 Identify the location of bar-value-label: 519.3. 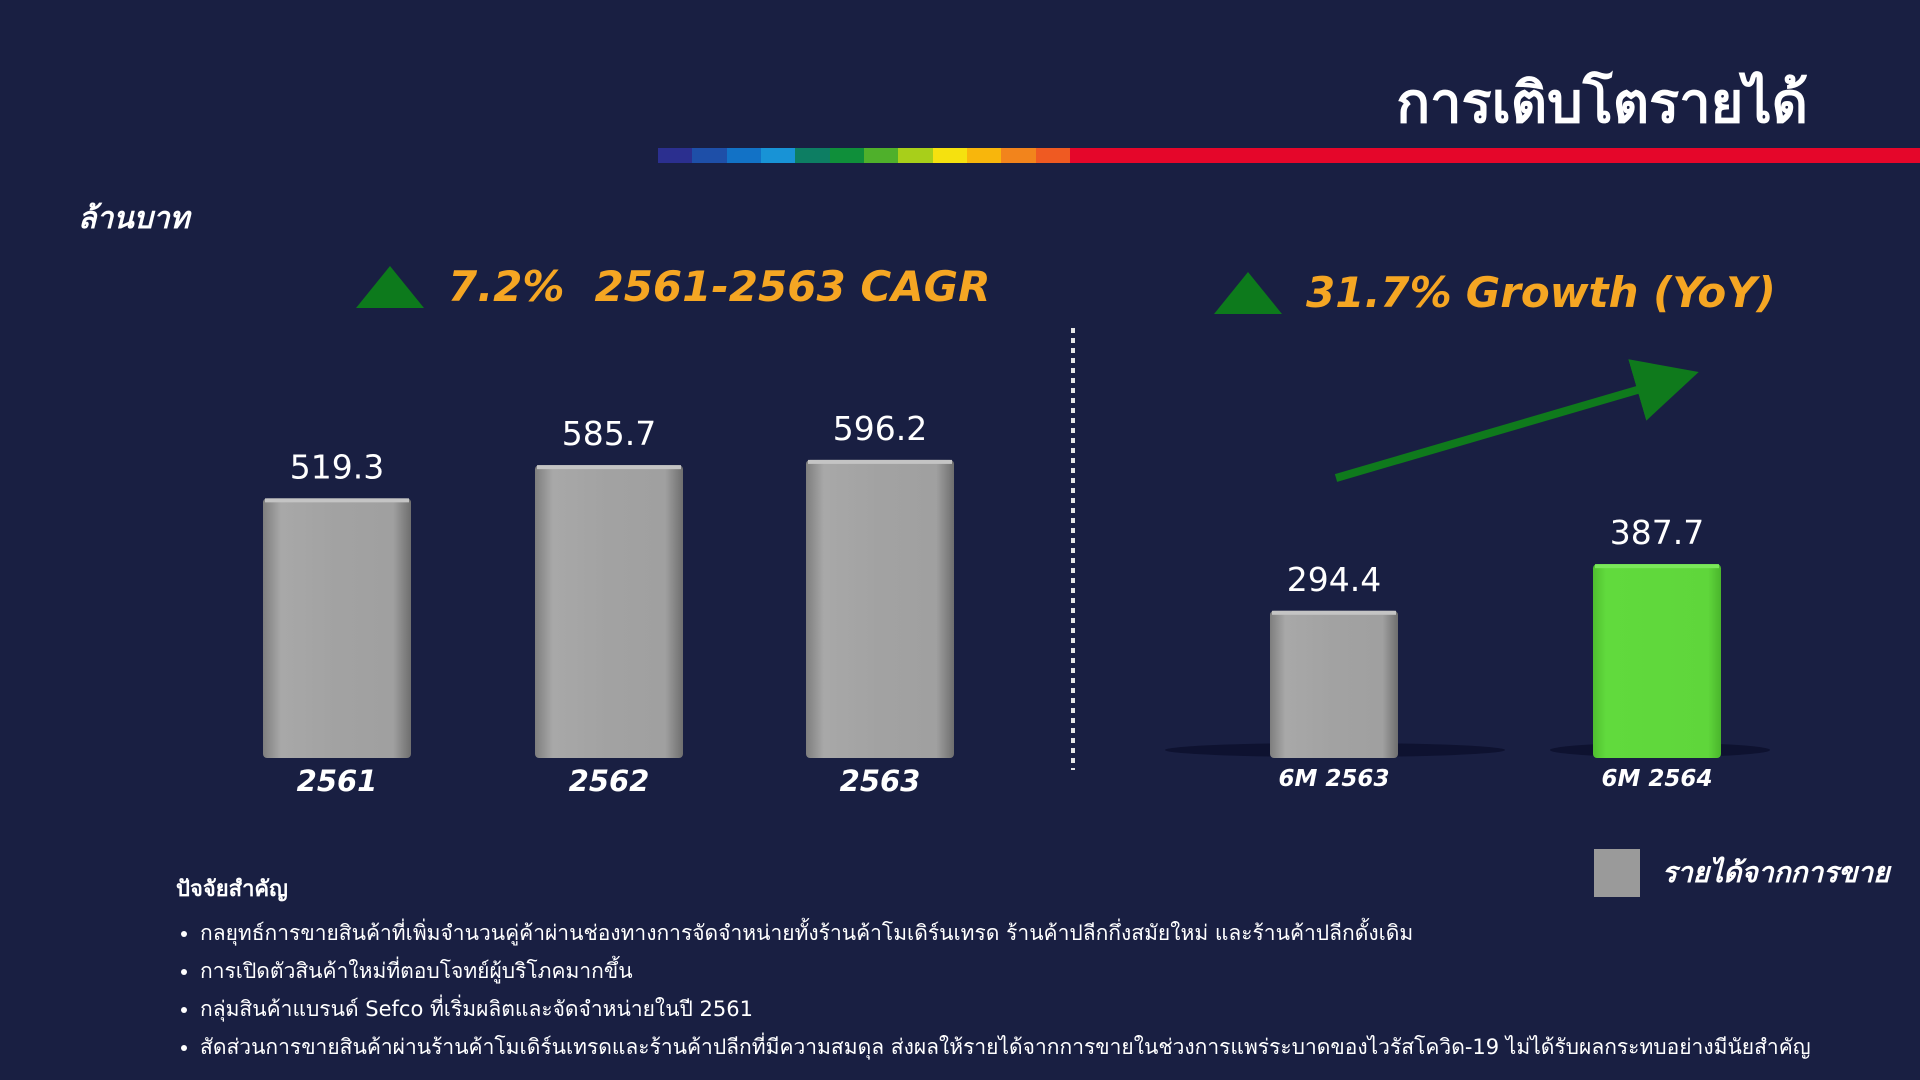
(337, 466).